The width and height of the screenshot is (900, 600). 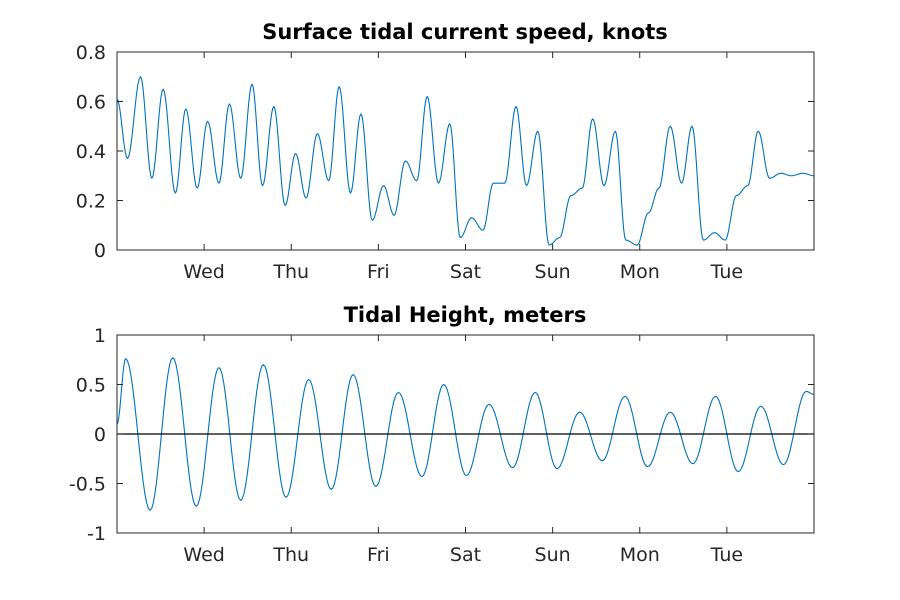 What do you see at coordinates (91, 103) in the screenshot?
I see `current-speed-ytick-label: 0.6` at bounding box center [91, 103].